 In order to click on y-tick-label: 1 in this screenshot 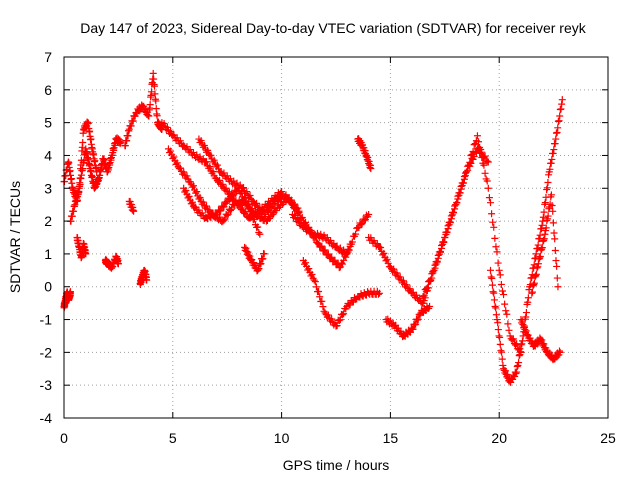, I will do `click(48, 254)`.